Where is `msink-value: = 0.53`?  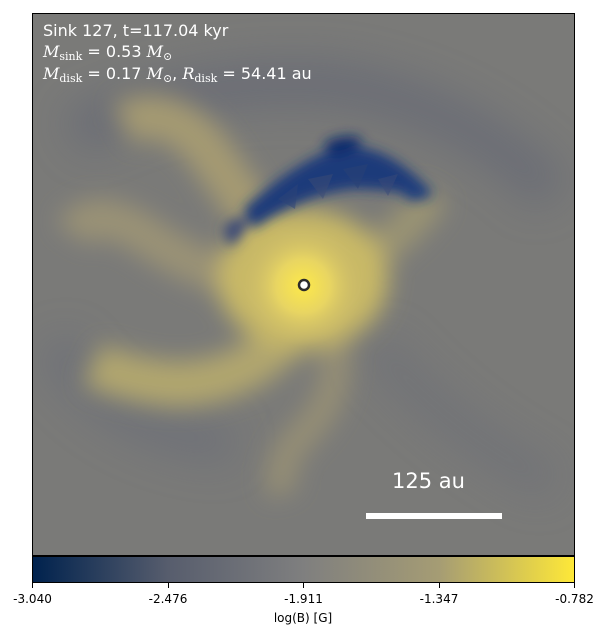 msink-value: = 0.53 is located at coordinates (112, 51).